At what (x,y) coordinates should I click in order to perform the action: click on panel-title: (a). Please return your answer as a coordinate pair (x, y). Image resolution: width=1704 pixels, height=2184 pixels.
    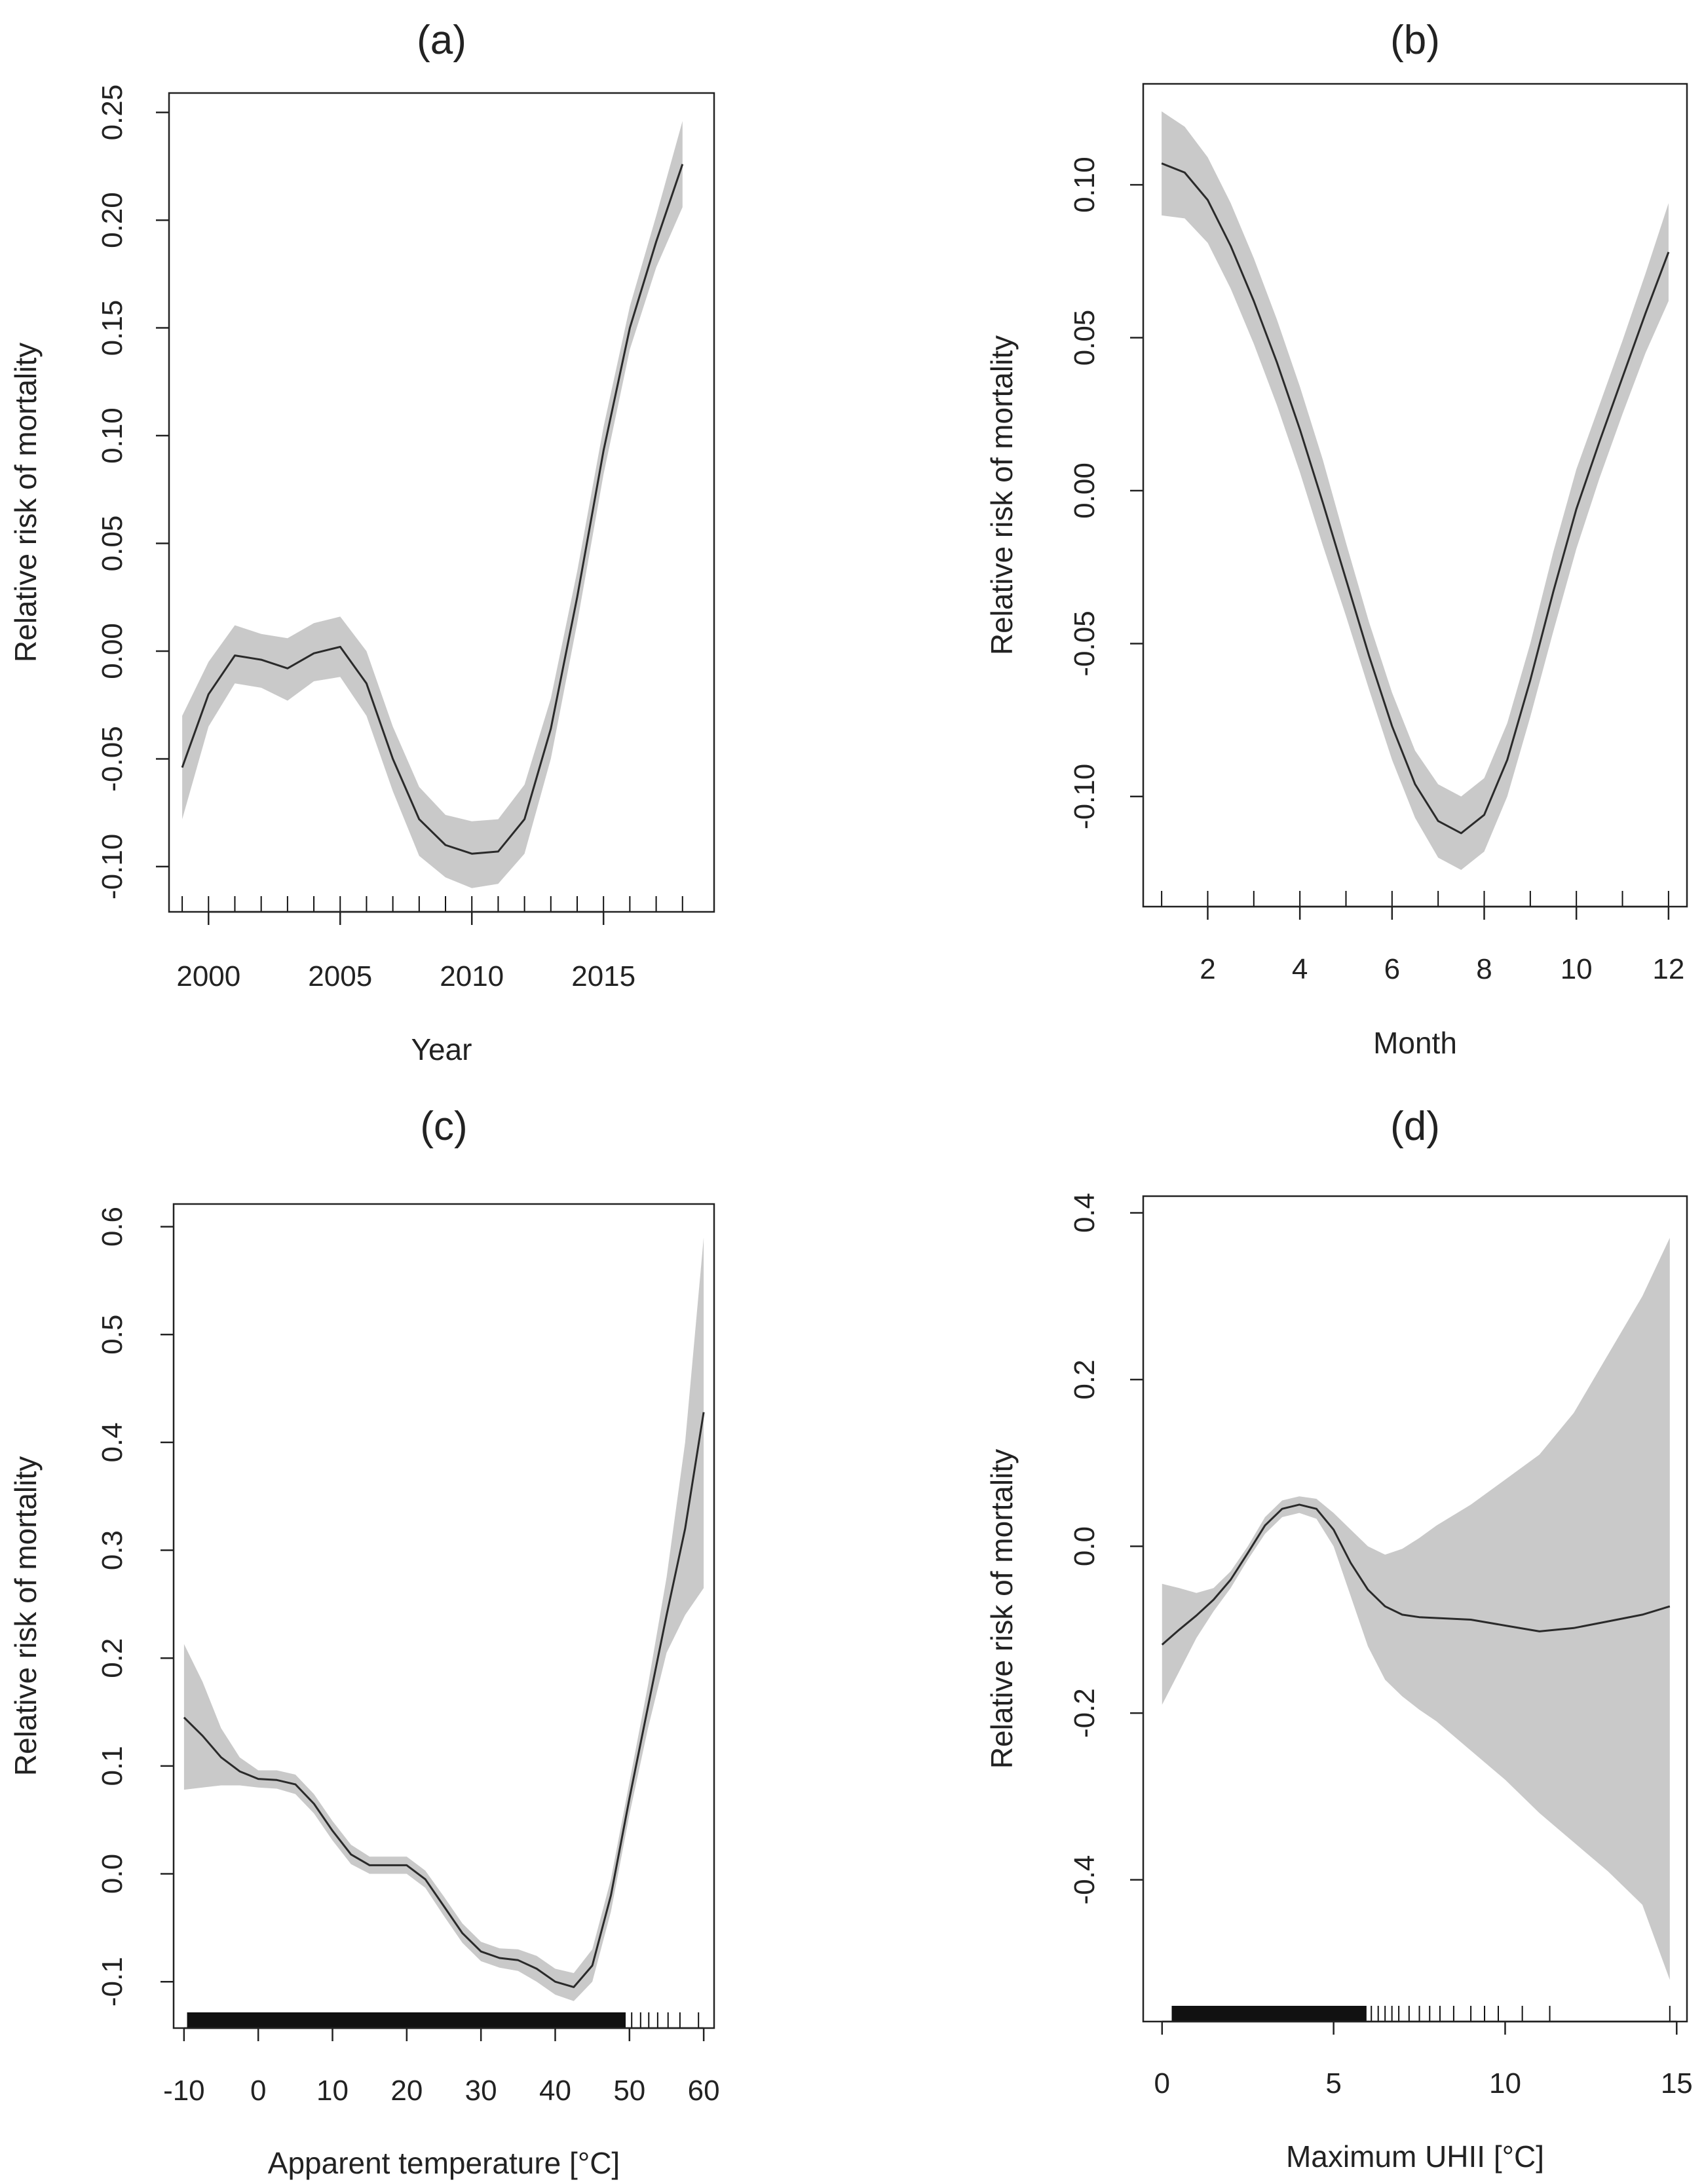
    Looking at the image, I should click on (441, 40).